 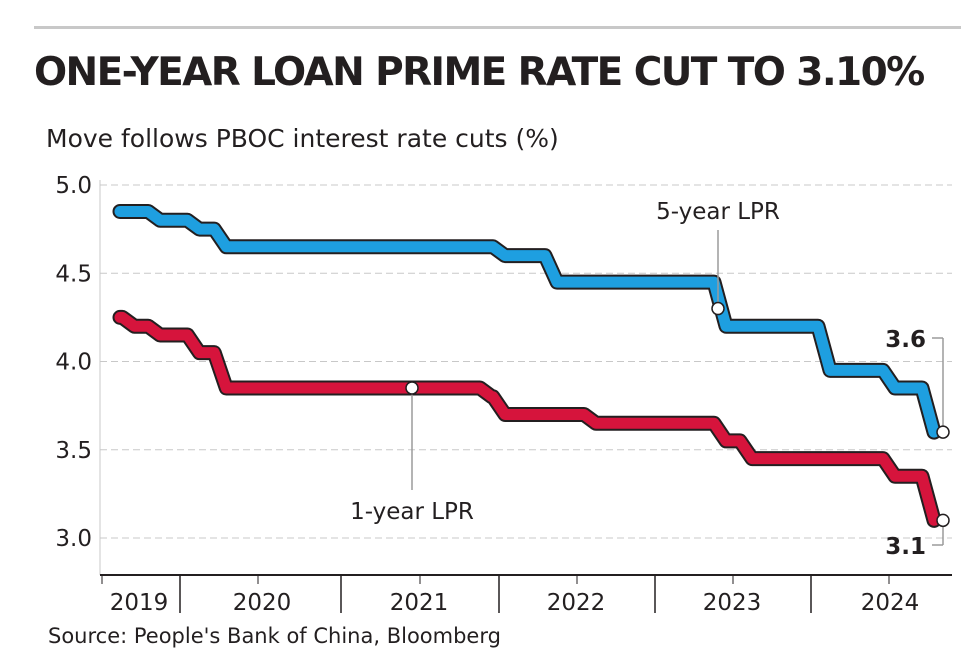 What do you see at coordinates (905, 340) in the screenshot?
I see `end-value-5-year: 3.6` at bounding box center [905, 340].